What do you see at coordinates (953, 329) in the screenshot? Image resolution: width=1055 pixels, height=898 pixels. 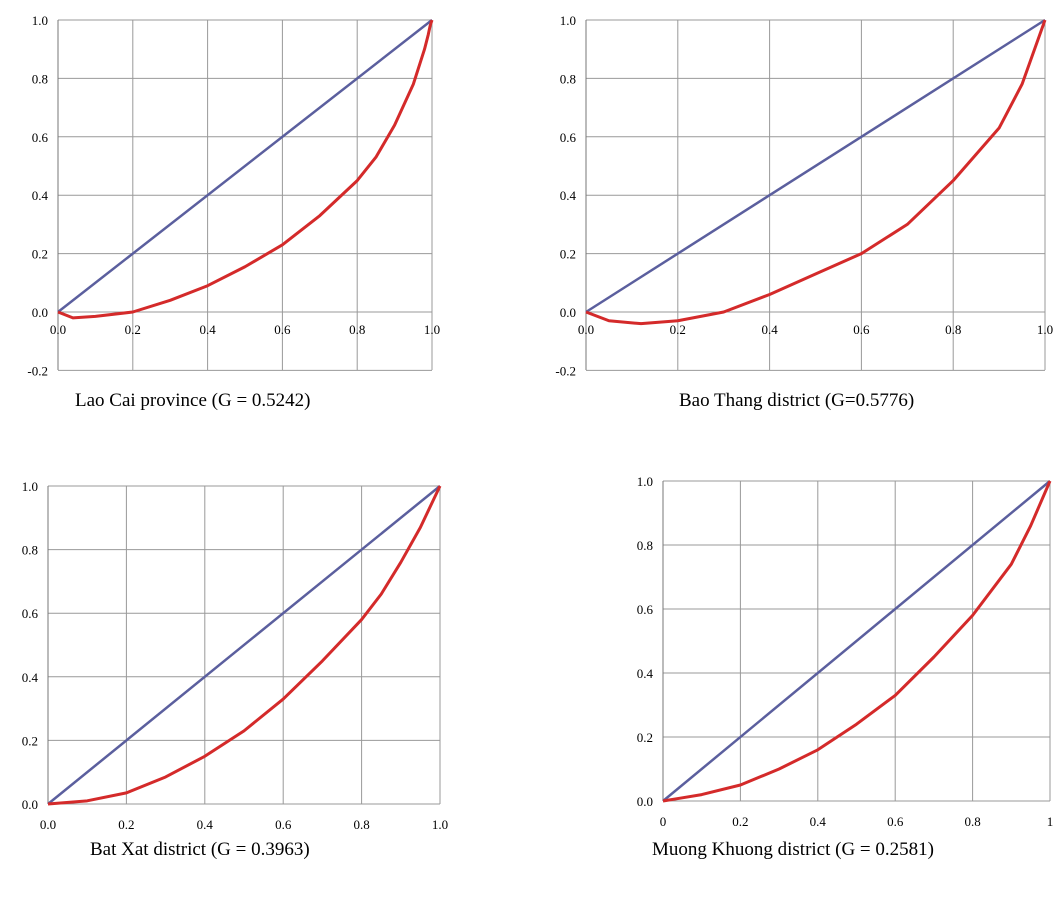 I see `bao-thang-xtick-4: 0.8` at bounding box center [953, 329].